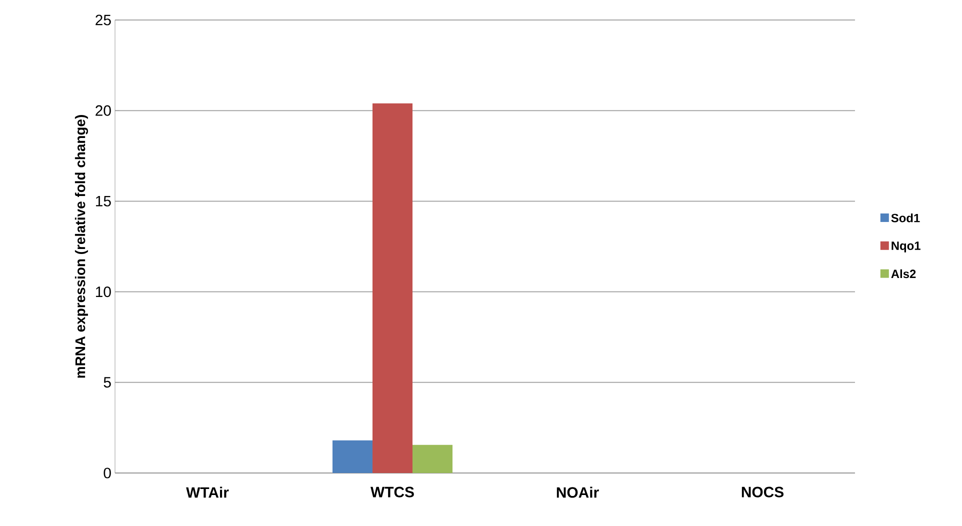 This screenshot has height=526, width=962. What do you see at coordinates (103, 201) in the screenshot?
I see `y-tick-label: 15` at bounding box center [103, 201].